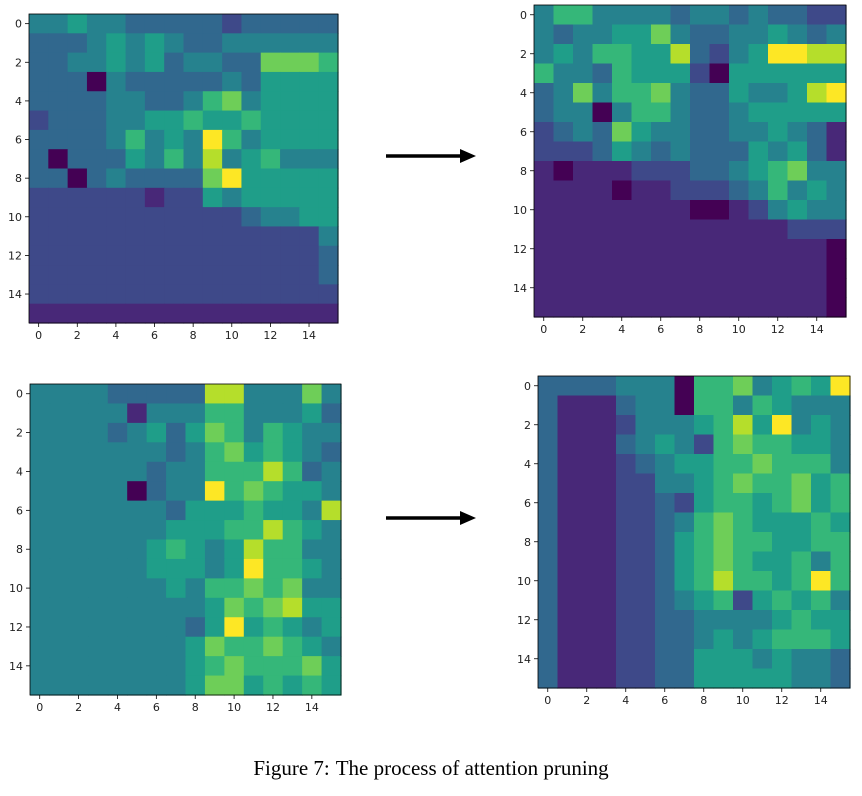  I want to click on x-tick-label: 10, so click(739, 329).